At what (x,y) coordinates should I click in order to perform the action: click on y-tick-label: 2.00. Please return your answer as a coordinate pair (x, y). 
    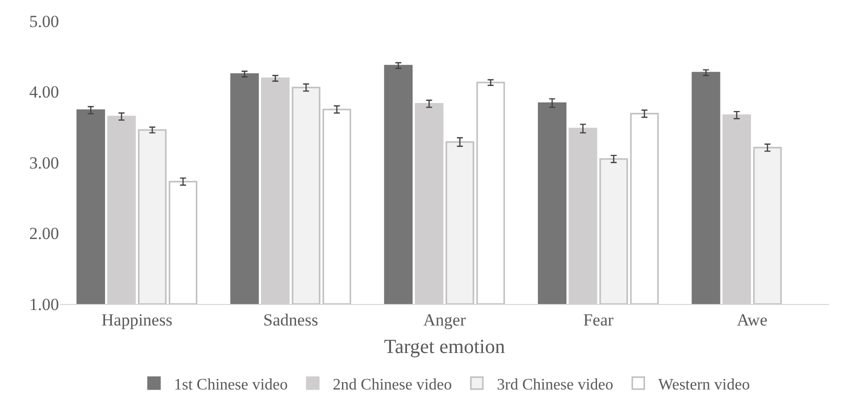
    Looking at the image, I should click on (44, 234).